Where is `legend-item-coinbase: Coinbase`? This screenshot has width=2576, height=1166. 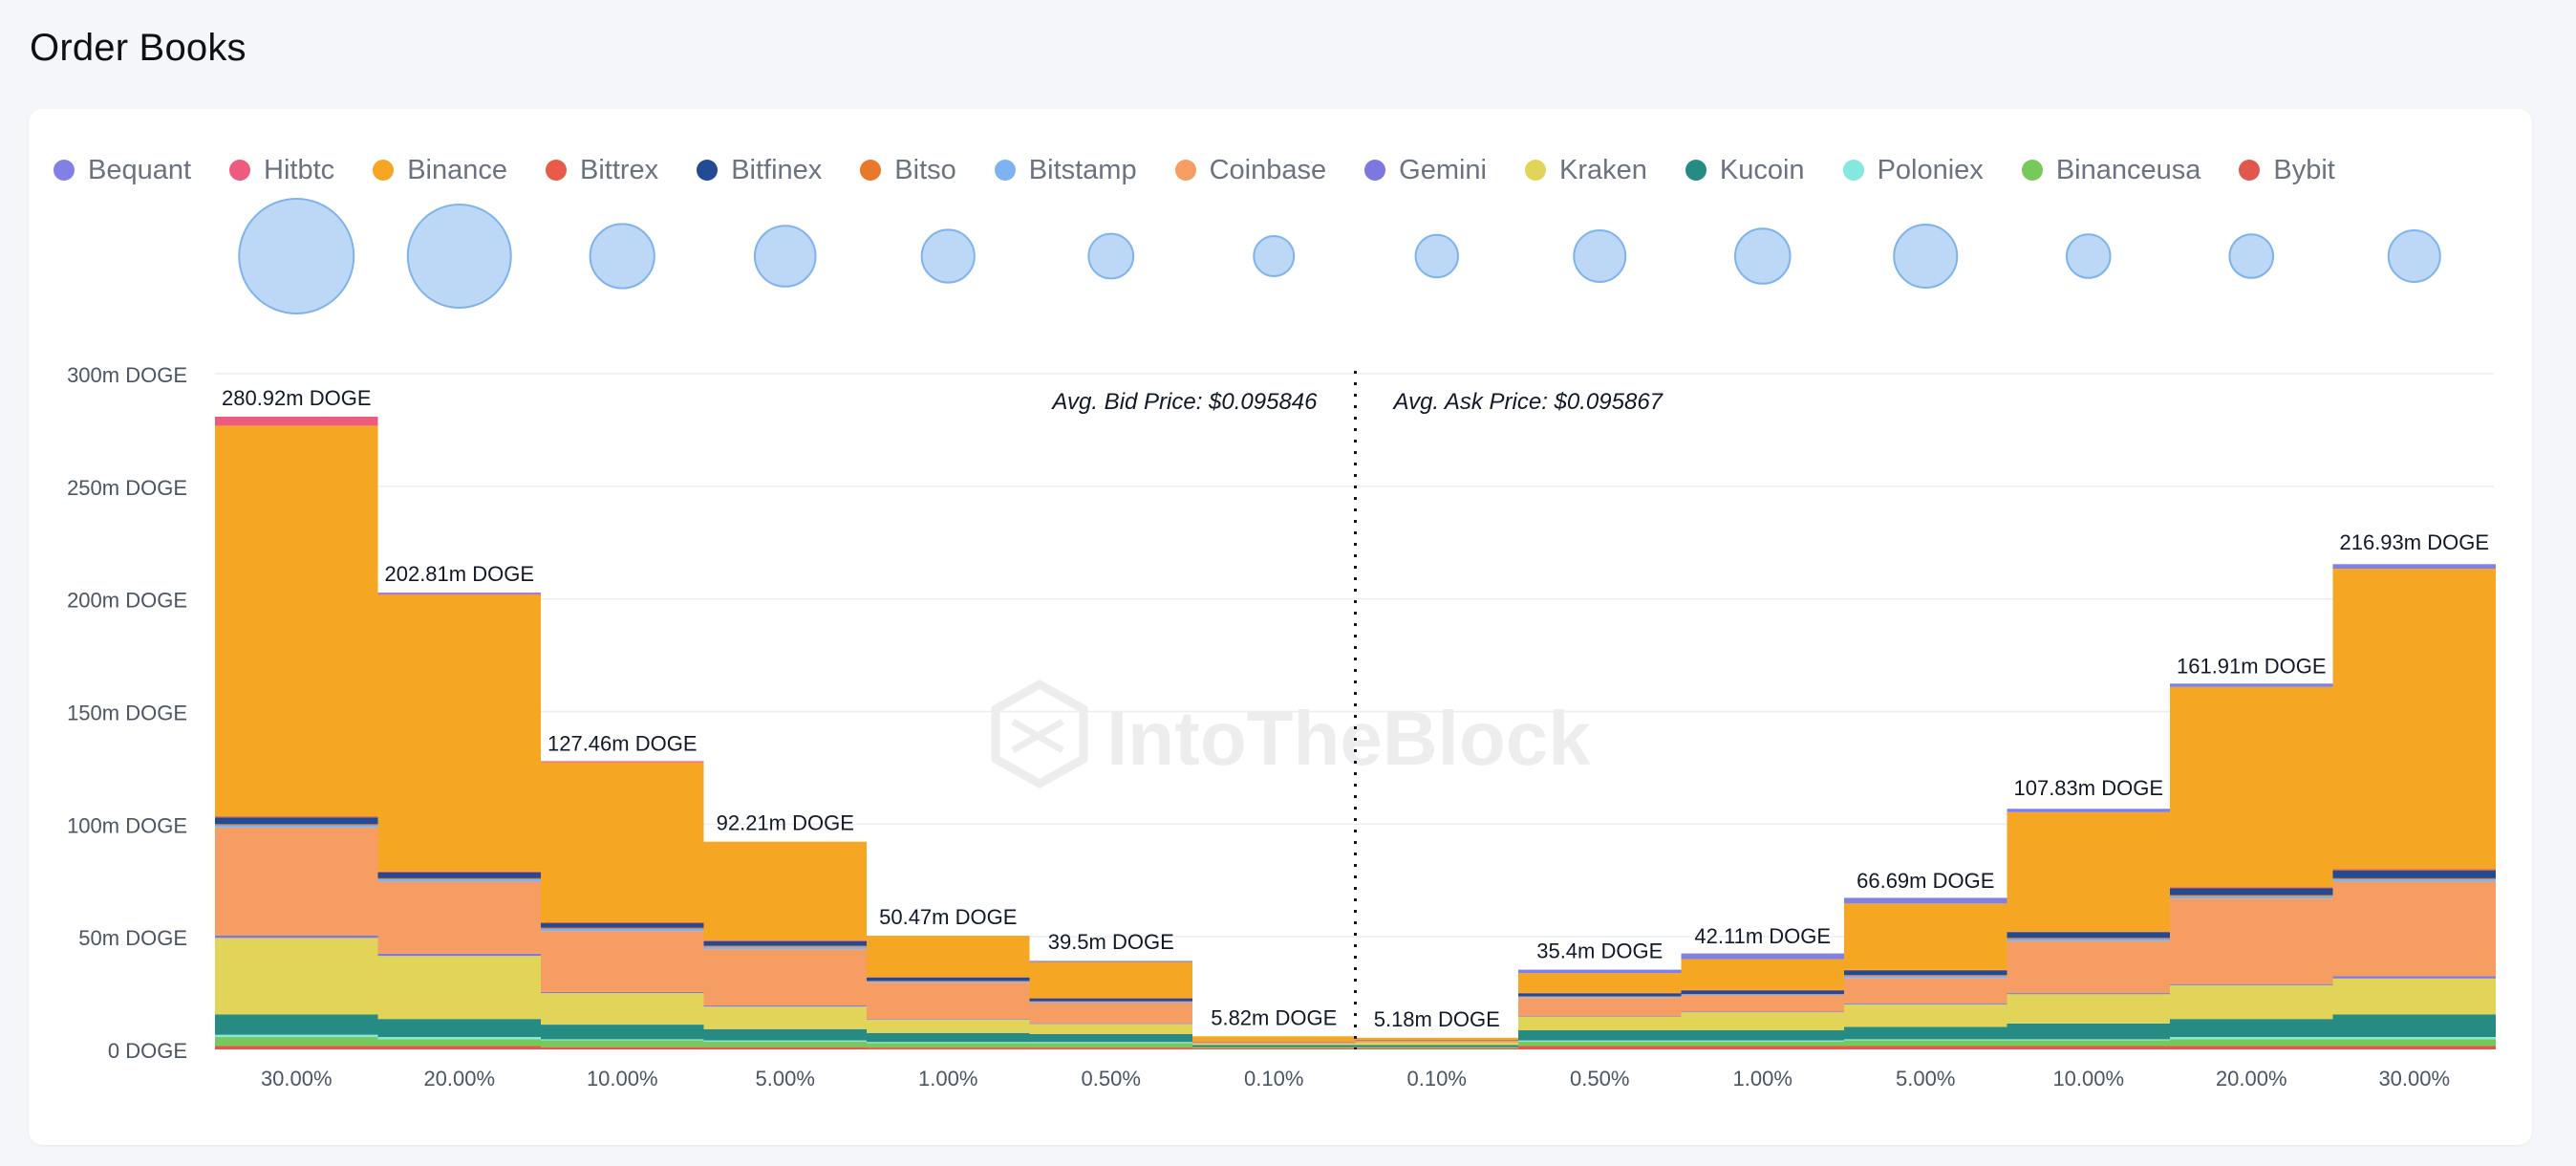 legend-item-coinbase: Coinbase is located at coordinates (1250, 170).